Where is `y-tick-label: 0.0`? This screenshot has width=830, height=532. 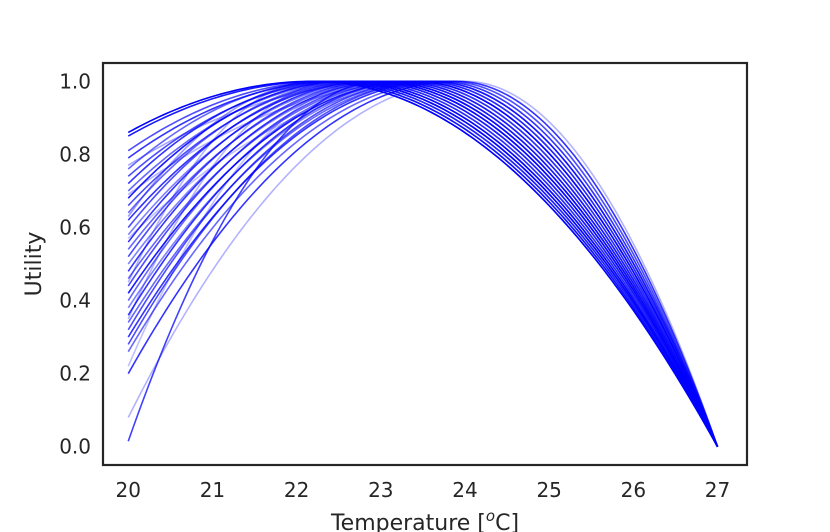
y-tick-label: 0.0 is located at coordinates (75, 447).